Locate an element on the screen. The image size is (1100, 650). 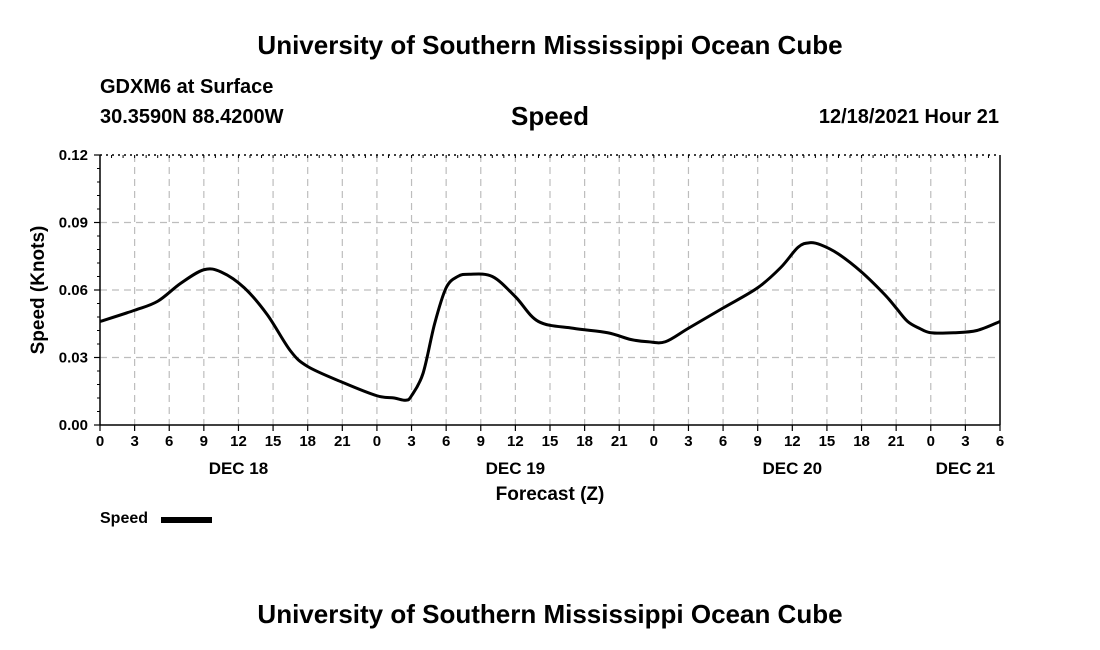
x-axis-title: Forecast (Z) is located at coordinates (550, 494).